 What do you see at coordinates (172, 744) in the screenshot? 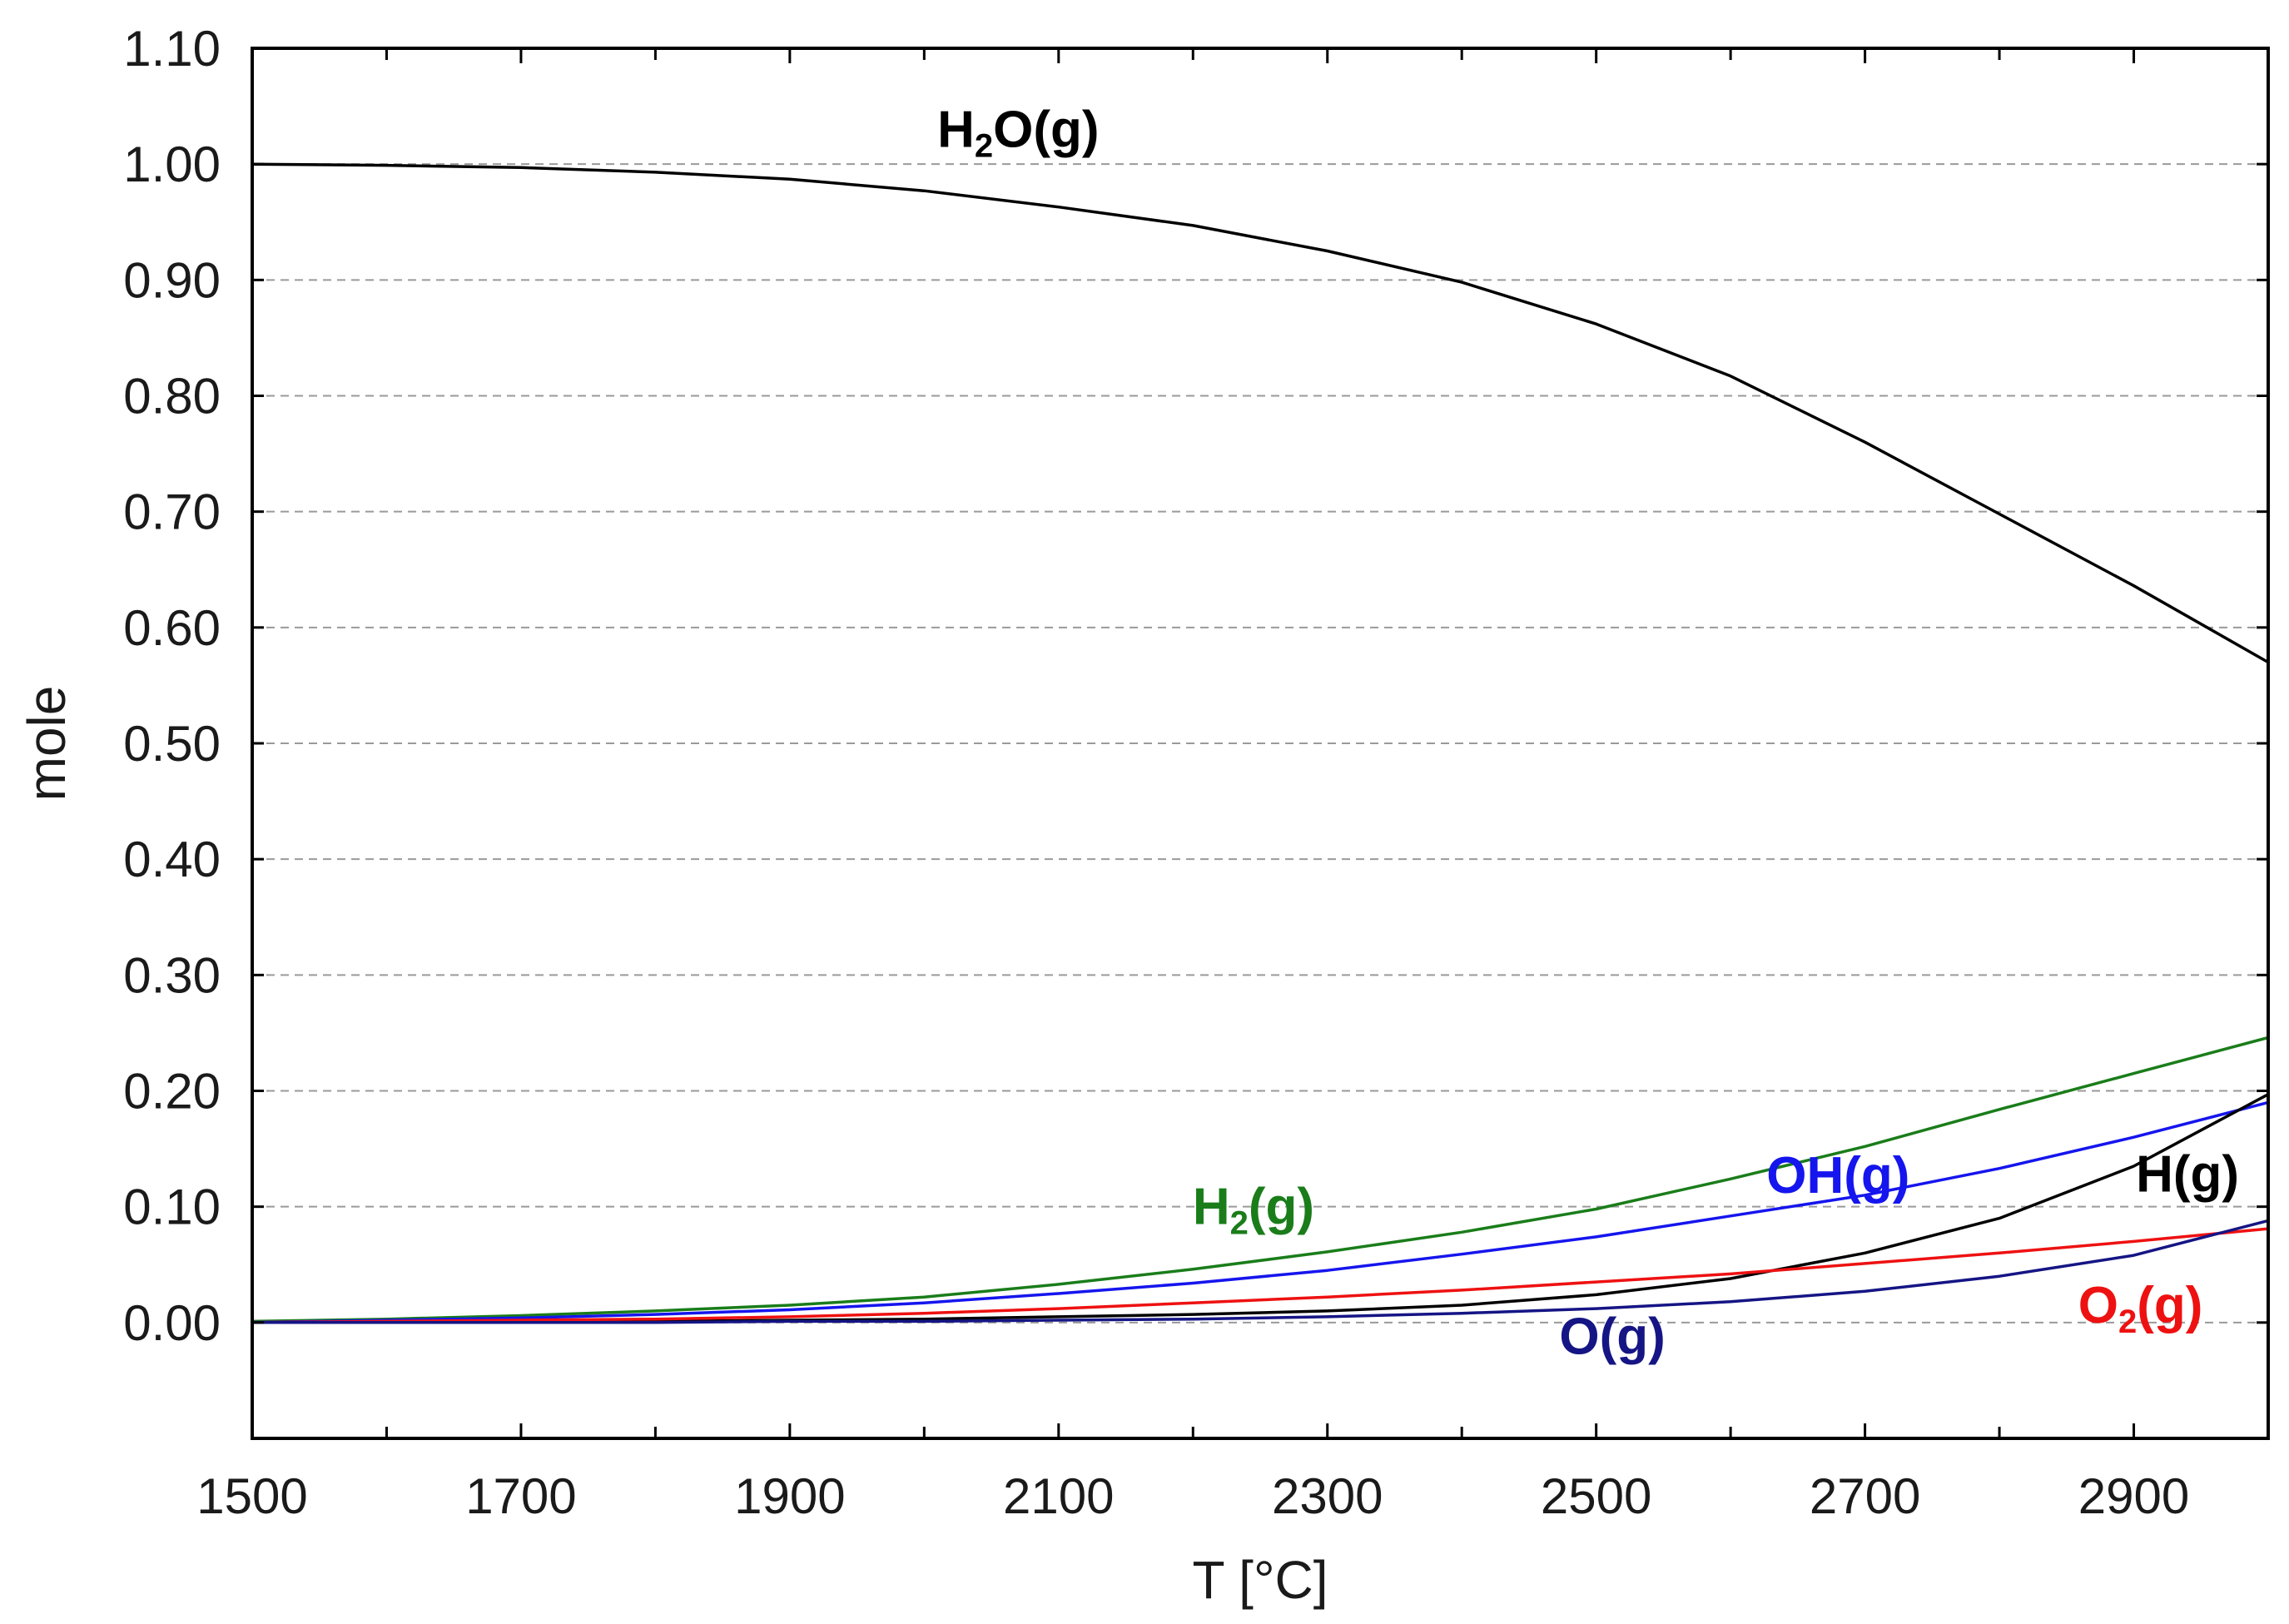
I see `y-tick-label: 0.50` at bounding box center [172, 744].